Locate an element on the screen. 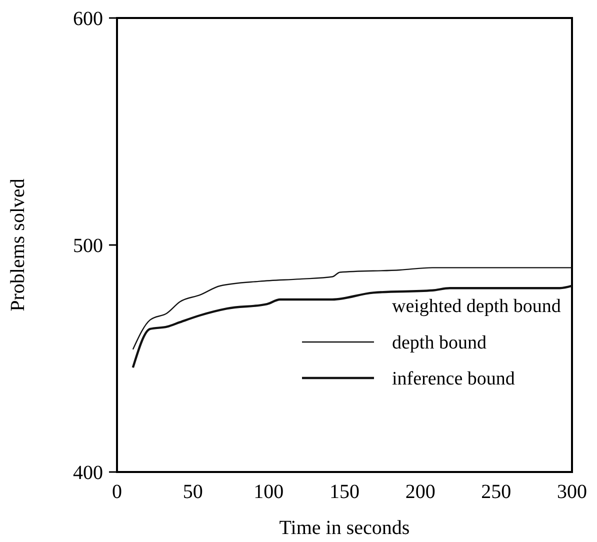 Image resolution: width=597 pixels, height=542 pixels. x-axis-title: Time in seconds is located at coordinates (344, 528).